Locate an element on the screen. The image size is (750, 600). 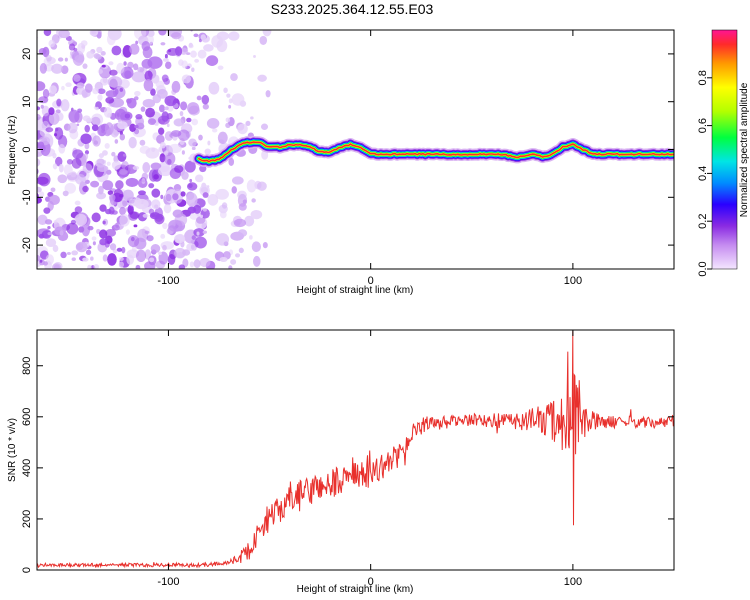
spectrogram-x-axis-label: Height of straight line (km) is located at coordinates (355, 290).